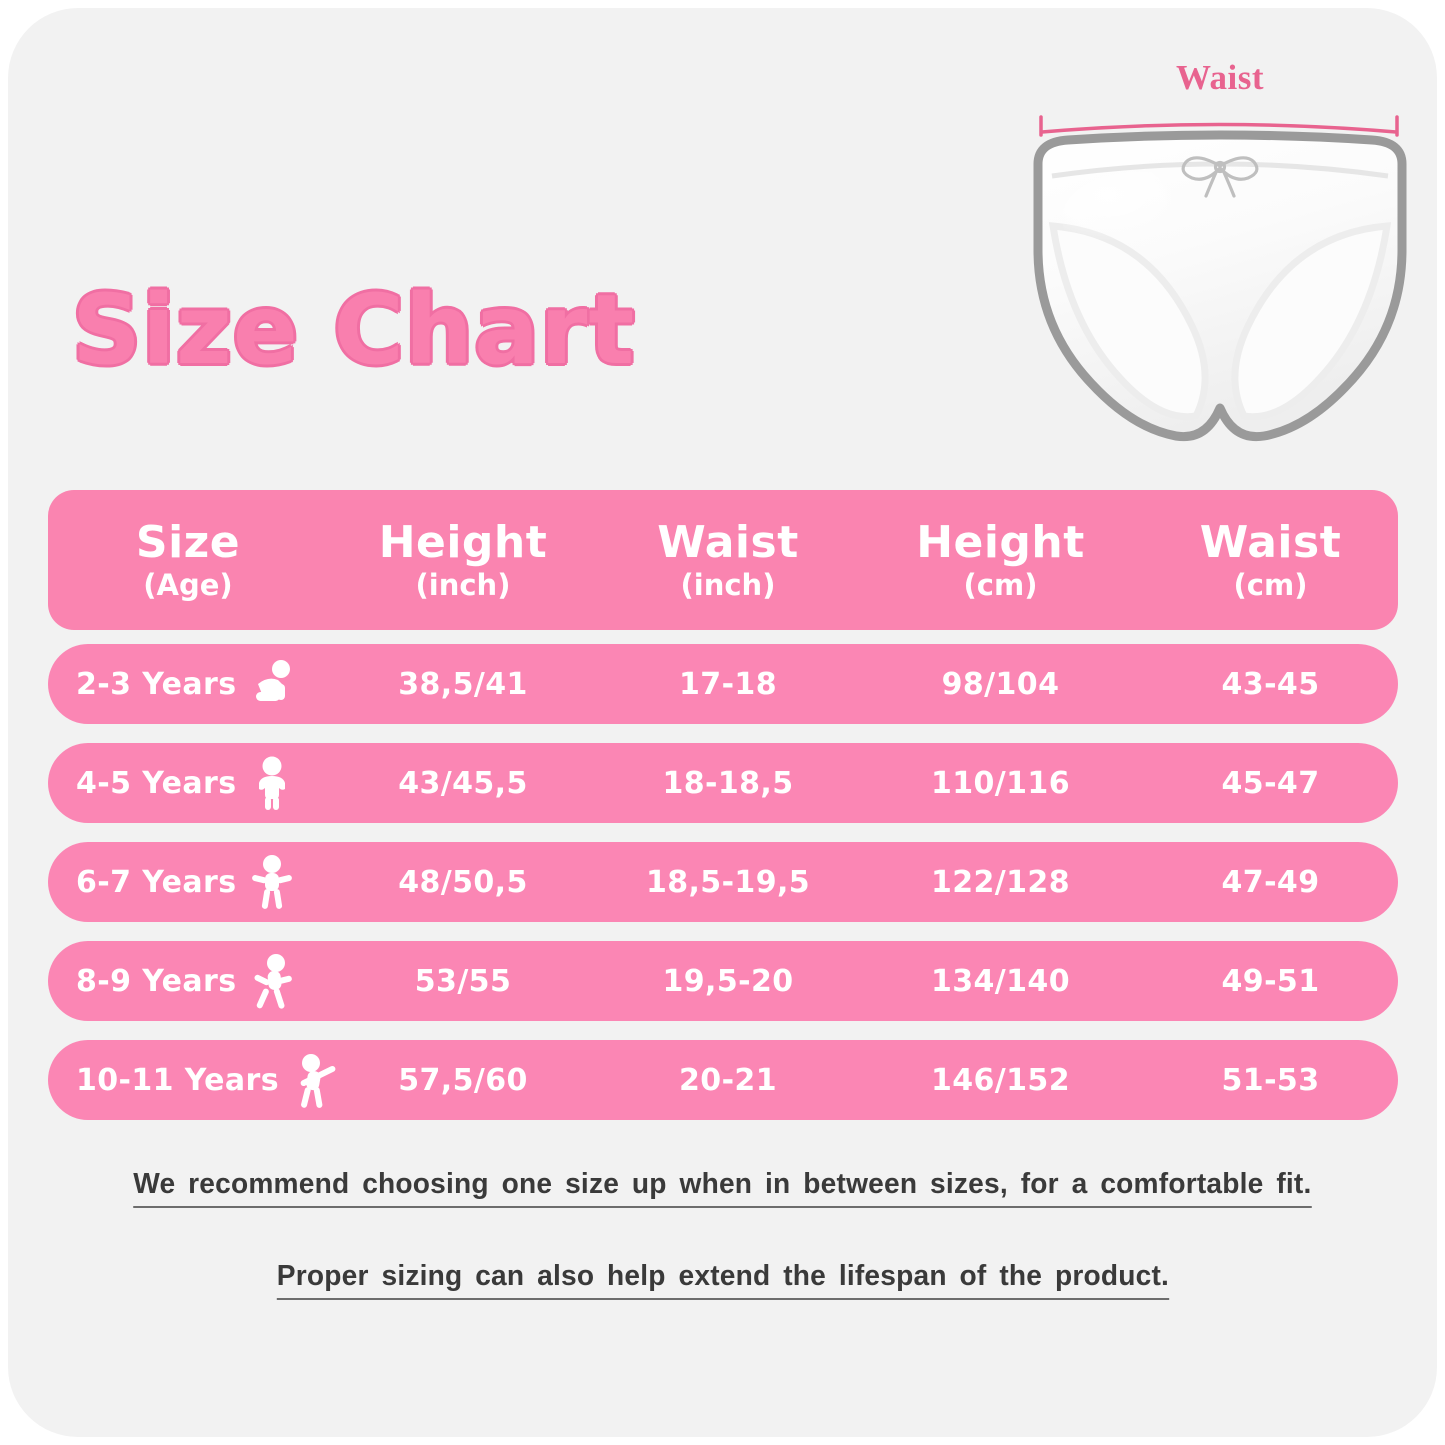 The image size is (1445, 1445). I want to click on waist-cm-cell: 51-53, so click(1270, 1080).